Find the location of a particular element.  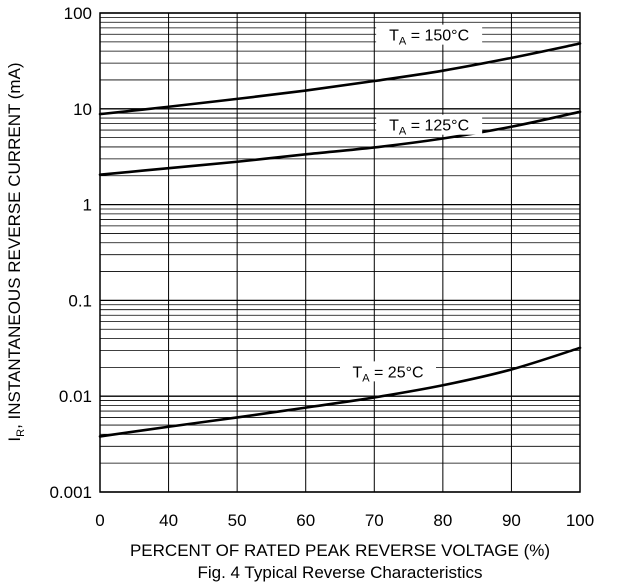

curve-label-value: = 25°C is located at coordinates (397, 372).